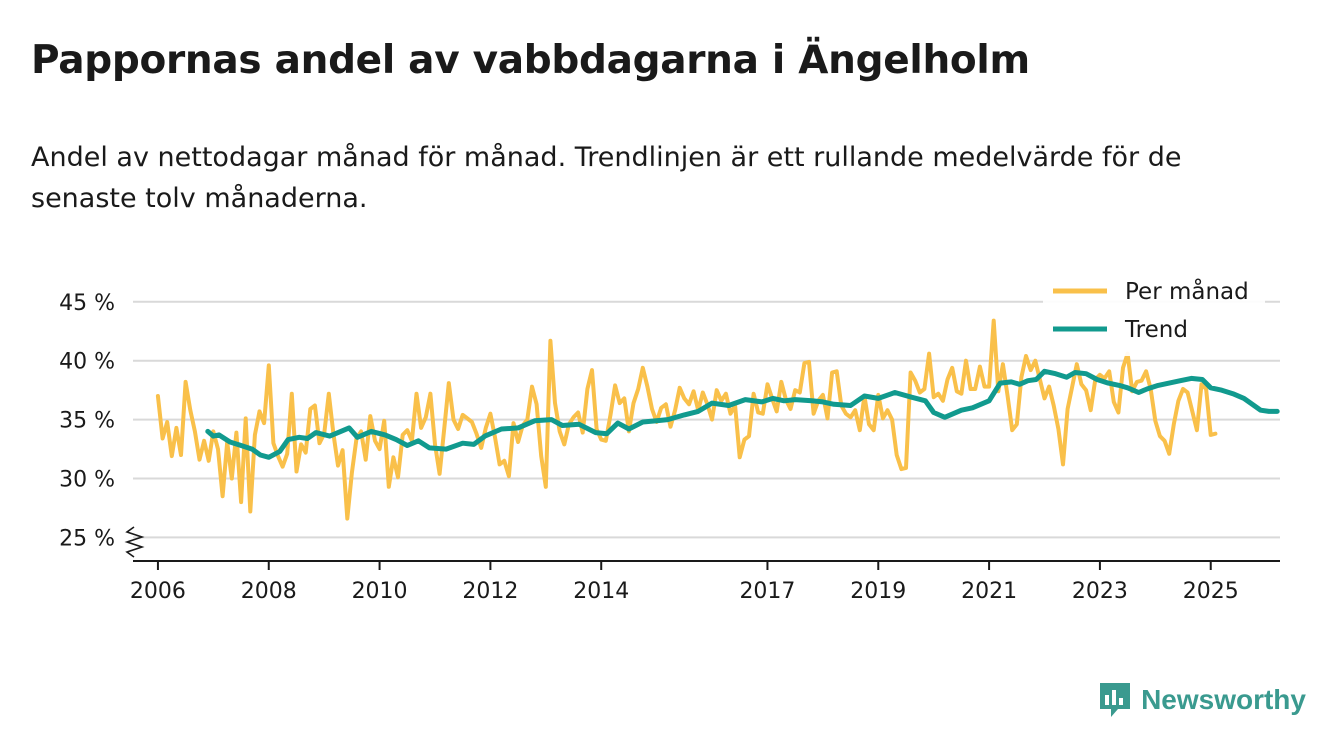 The image size is (1340, 753). What do you see at coordinates (134, 542) in the screenshot?
I see `y-axis-break-icon` at bounding box center [134, 542].